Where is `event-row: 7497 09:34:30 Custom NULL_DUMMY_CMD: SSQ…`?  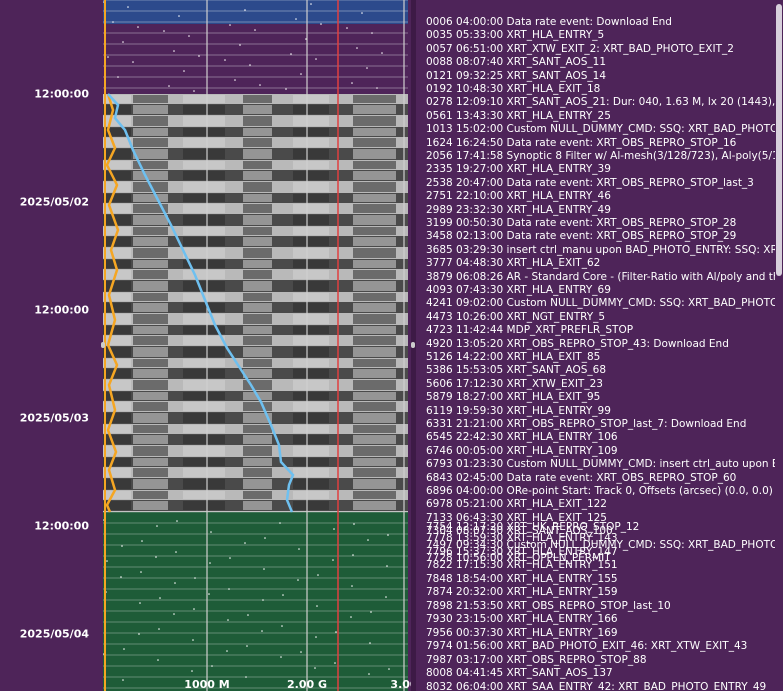 event-row: 7497 09:34:30 Custom NULL_DUMMY_CMD: SSQ… is located at coordinates (600, 544).